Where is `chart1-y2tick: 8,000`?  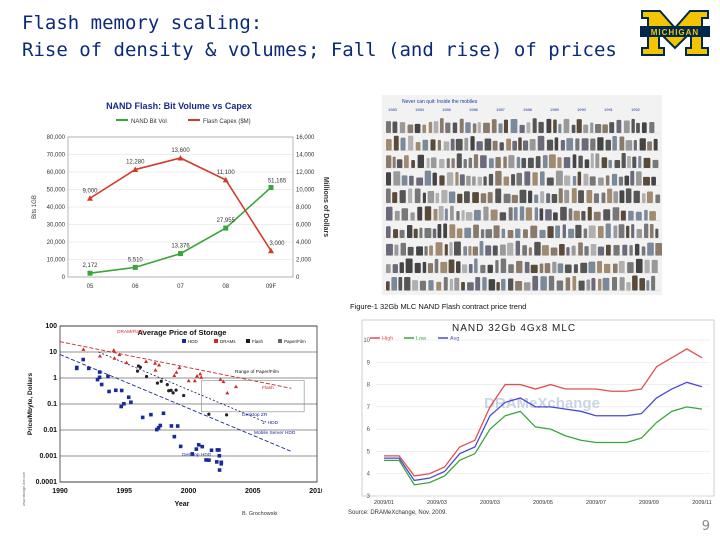
chart1-y2tick: 8,000 is located at coordinates (304, 208).